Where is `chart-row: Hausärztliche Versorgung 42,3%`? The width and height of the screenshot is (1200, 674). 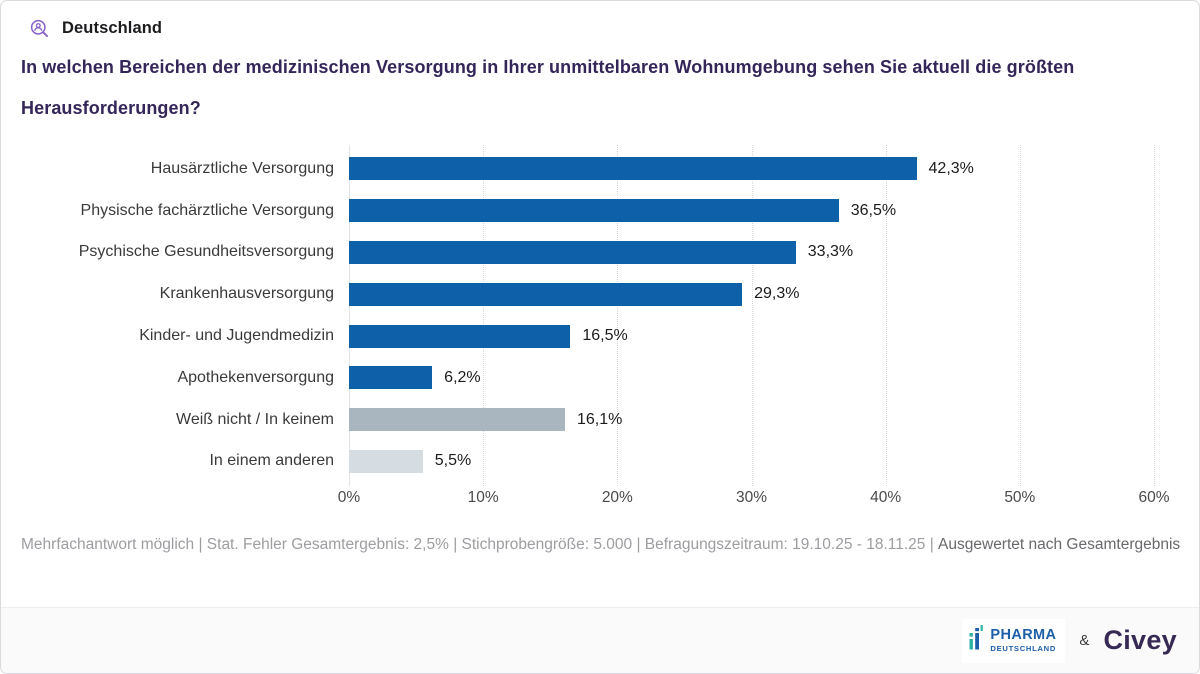 chart-row: Hausärztliche Versorgung 42,3% is located at coordinates (601, 169).